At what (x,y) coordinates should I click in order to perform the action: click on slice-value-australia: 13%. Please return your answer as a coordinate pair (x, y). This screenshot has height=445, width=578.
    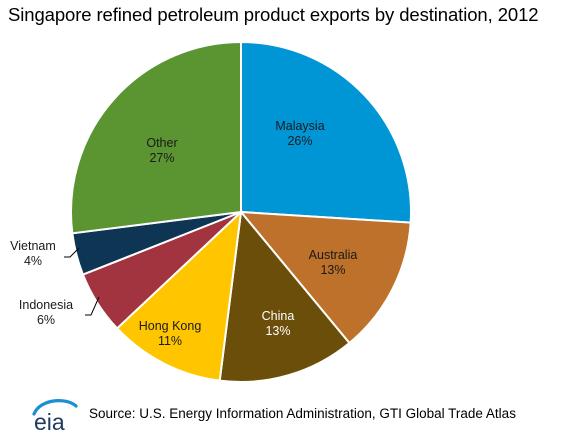
    Looking at the image, I should click on (332, 270).